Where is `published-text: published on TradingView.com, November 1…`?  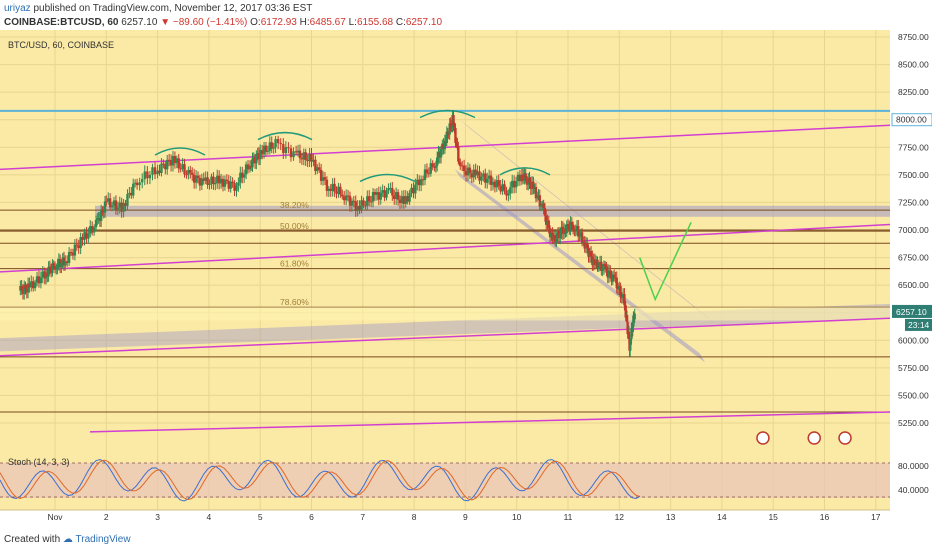
published-text: published on TradingView.com, November 1… is located at coordinates (173, 8).